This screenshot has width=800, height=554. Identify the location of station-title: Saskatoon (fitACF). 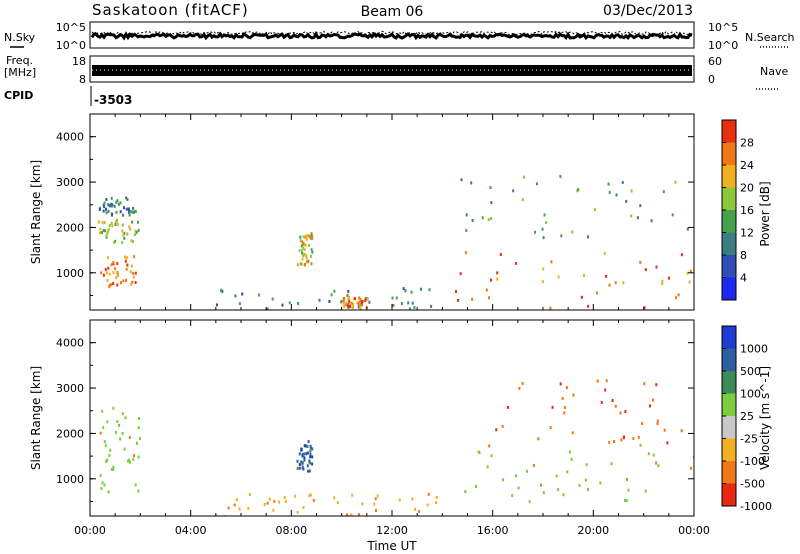
(170, 10).